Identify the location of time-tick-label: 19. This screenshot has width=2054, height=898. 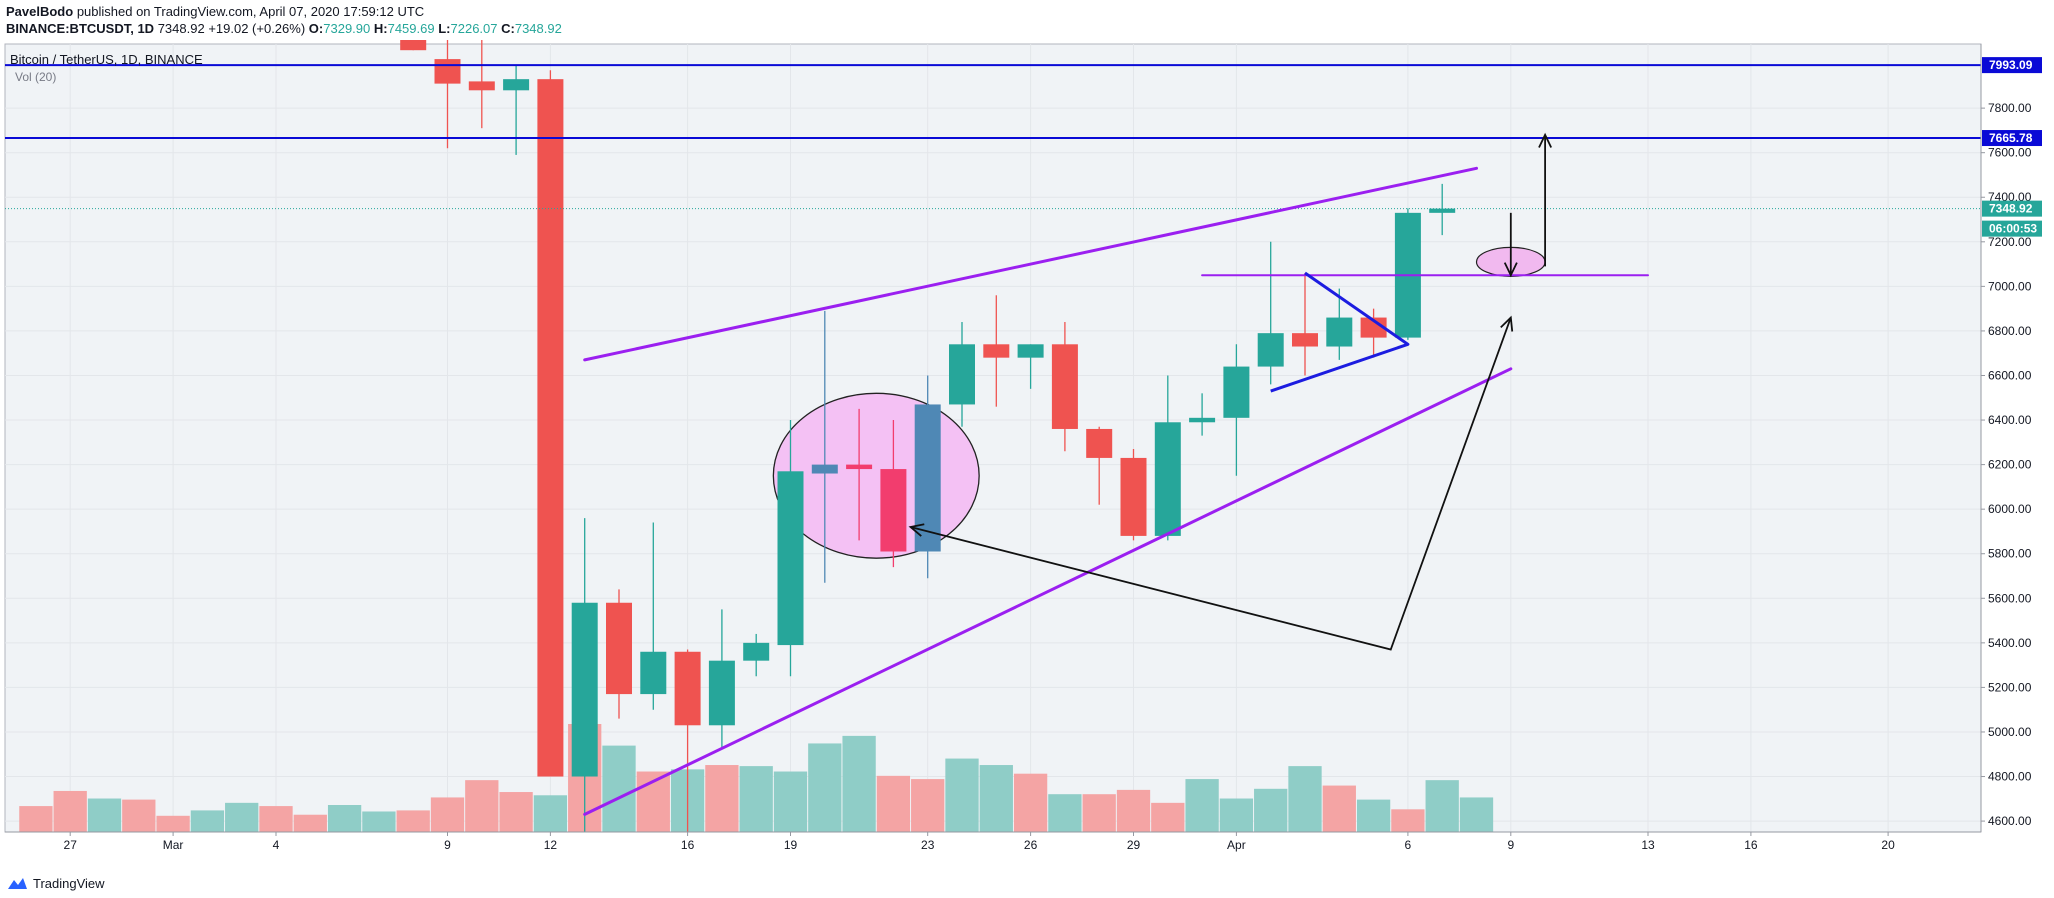
(791, 845).